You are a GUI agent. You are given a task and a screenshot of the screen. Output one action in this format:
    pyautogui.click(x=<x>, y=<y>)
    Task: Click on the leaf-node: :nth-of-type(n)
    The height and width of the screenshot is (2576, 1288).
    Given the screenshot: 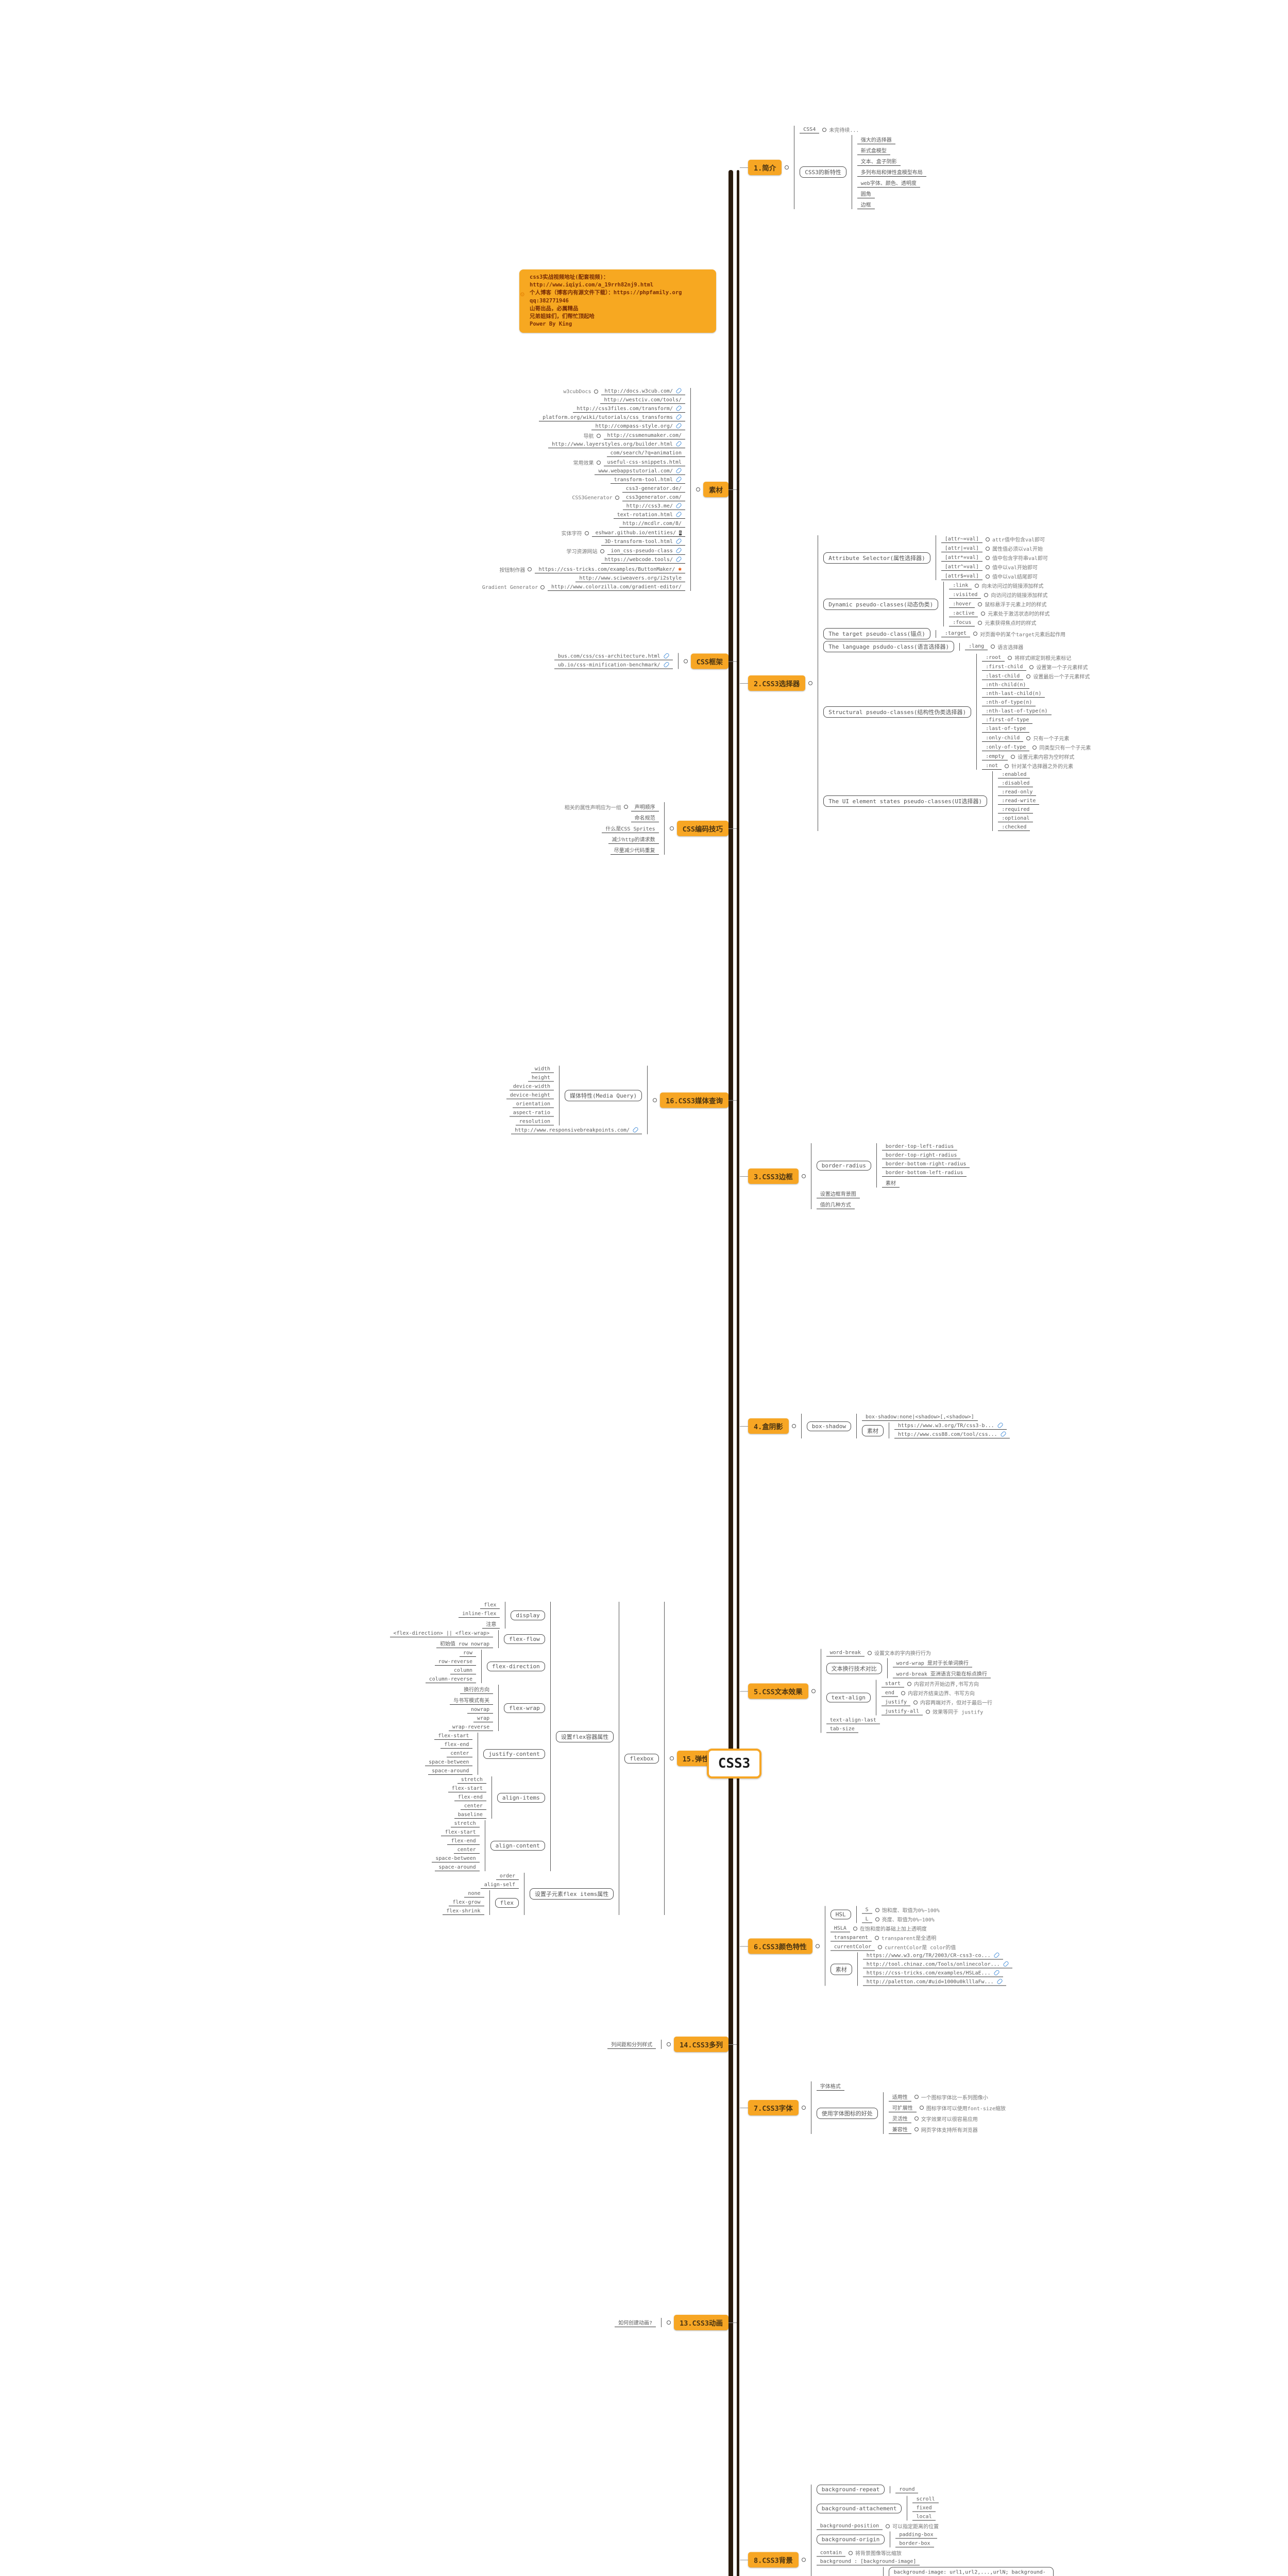 What is the action you would take?
    pyautogui.click(x=1009, y=702)
    